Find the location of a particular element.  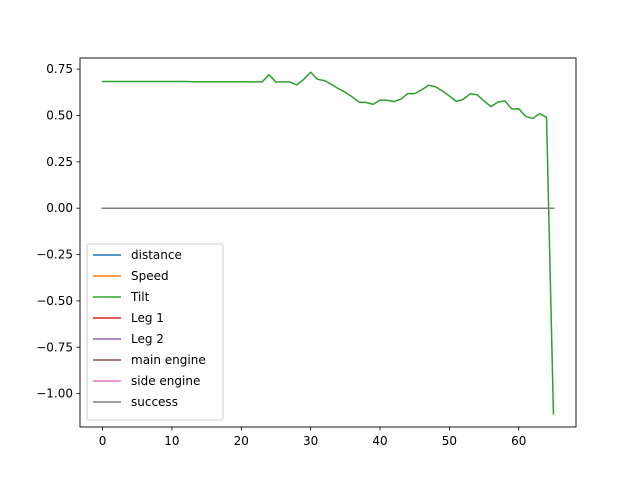

x-axis-ticks: 0 10 20 30 40 50 60 is located at coordinates (312, 437).